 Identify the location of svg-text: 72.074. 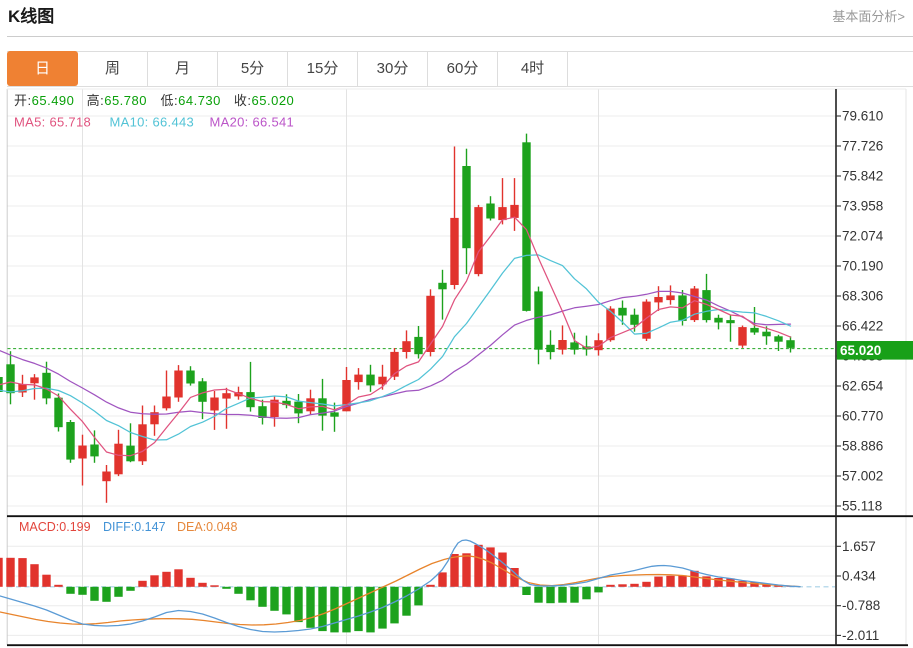
(863, 236).